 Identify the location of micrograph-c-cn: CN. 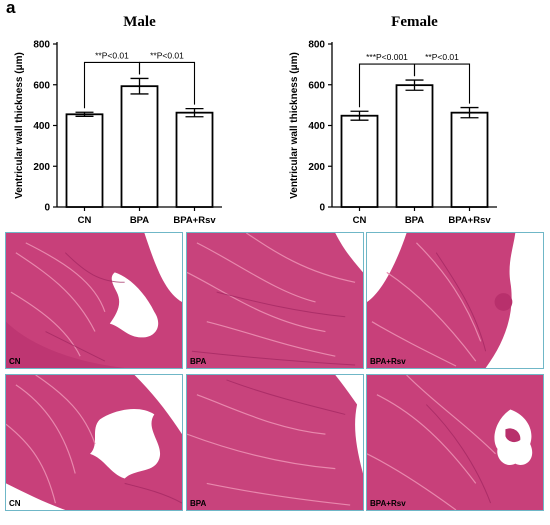
(94, 442).